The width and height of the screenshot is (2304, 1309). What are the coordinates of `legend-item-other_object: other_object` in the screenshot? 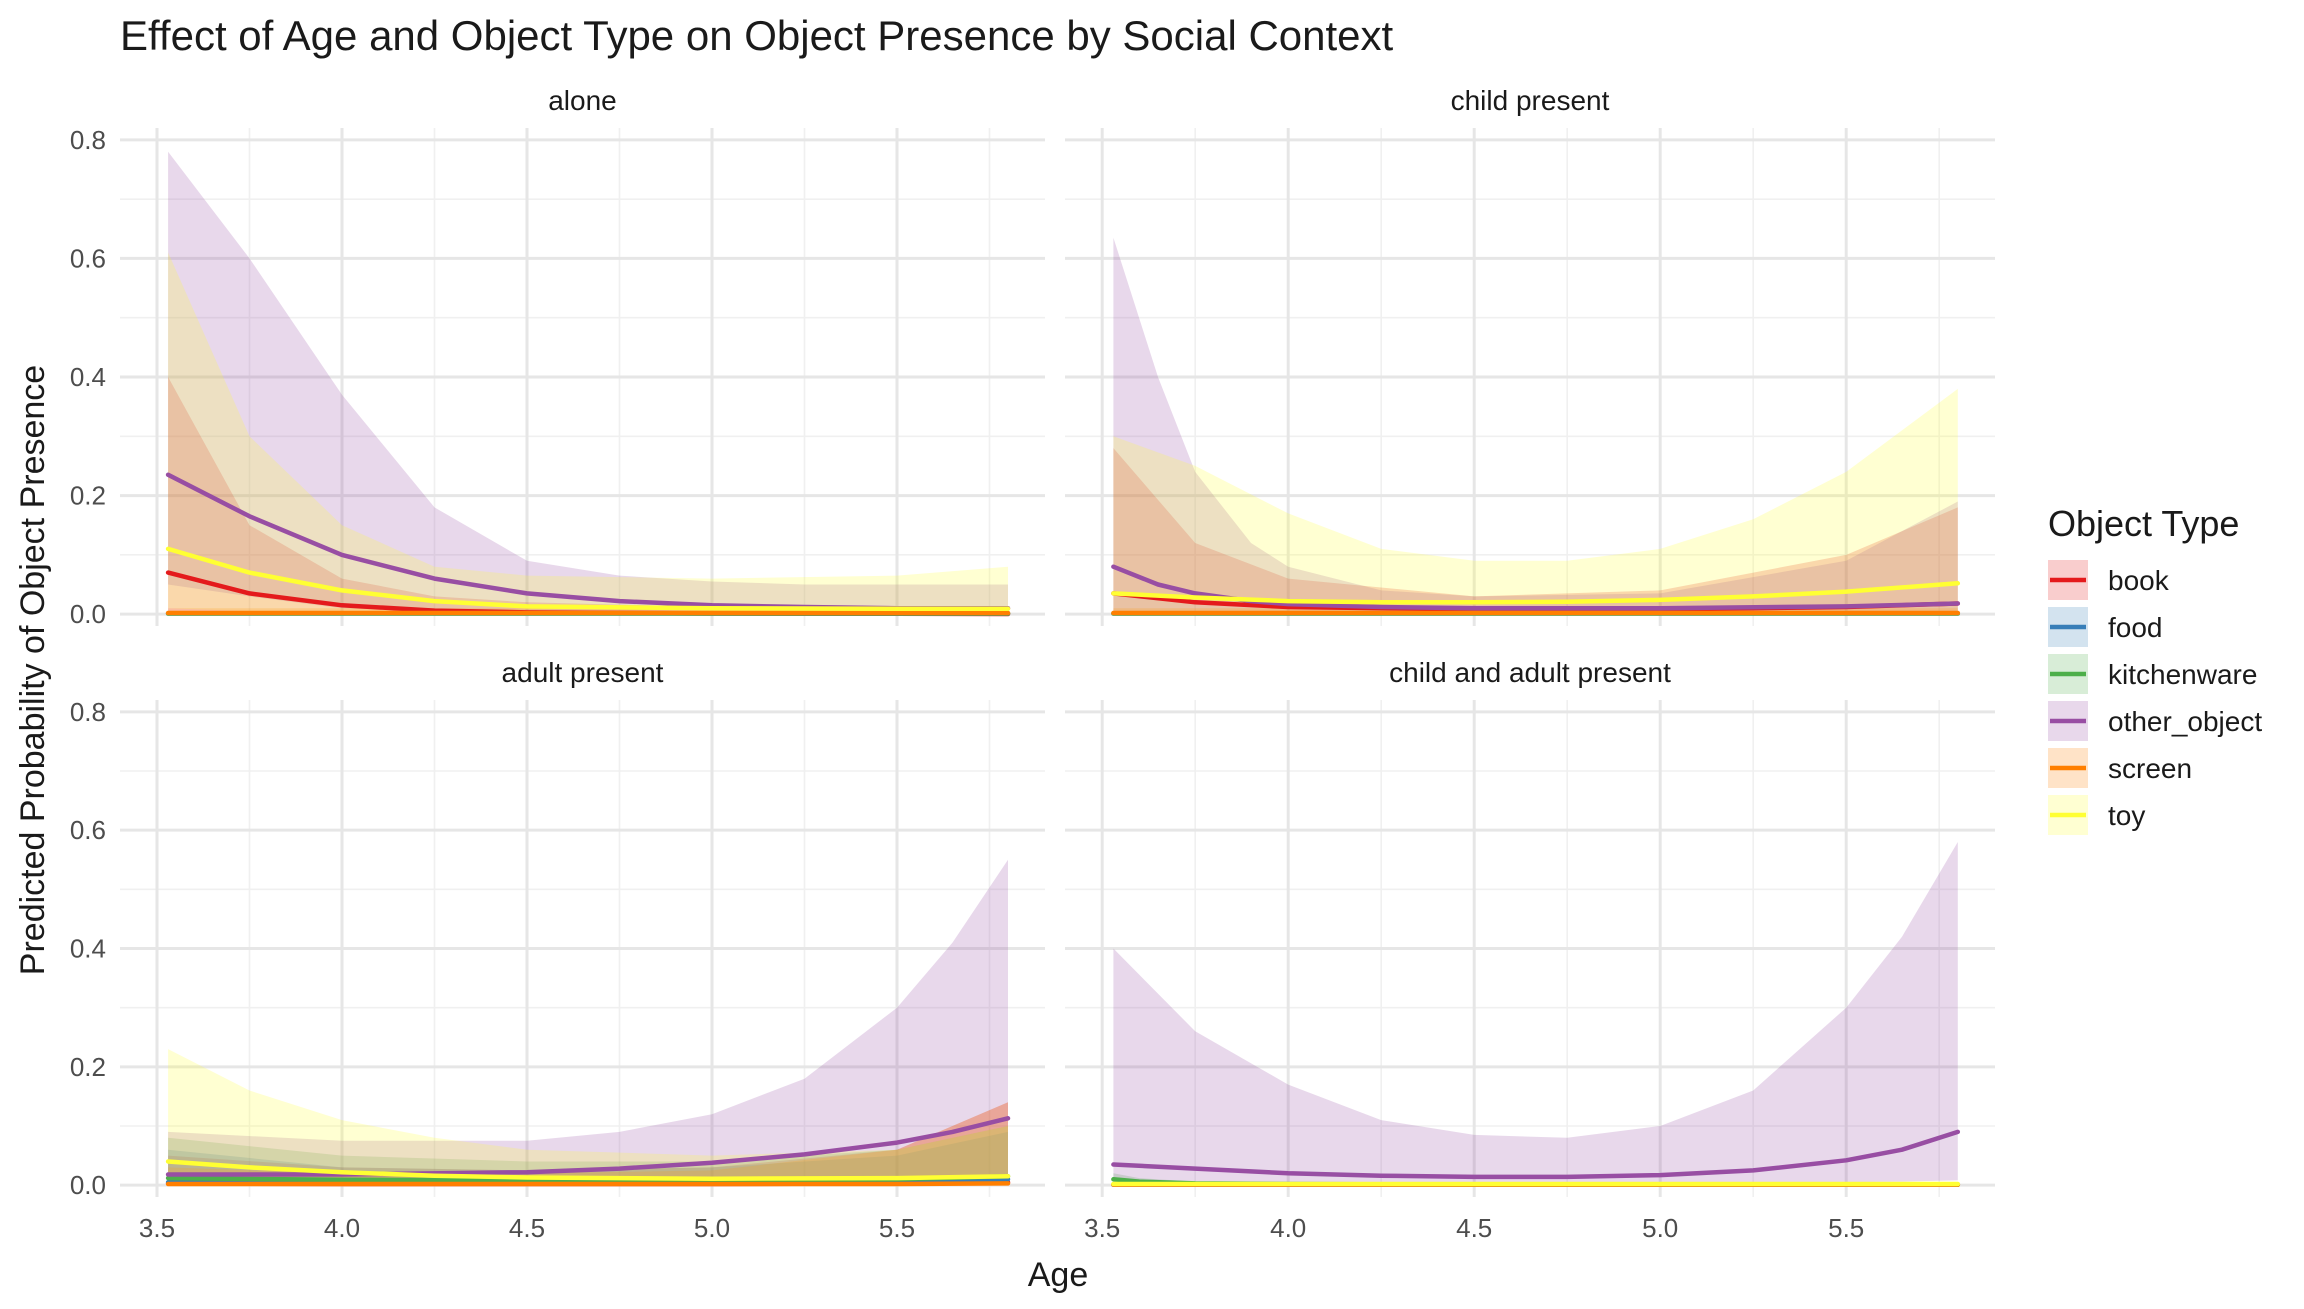 It's located at (2155, 721).